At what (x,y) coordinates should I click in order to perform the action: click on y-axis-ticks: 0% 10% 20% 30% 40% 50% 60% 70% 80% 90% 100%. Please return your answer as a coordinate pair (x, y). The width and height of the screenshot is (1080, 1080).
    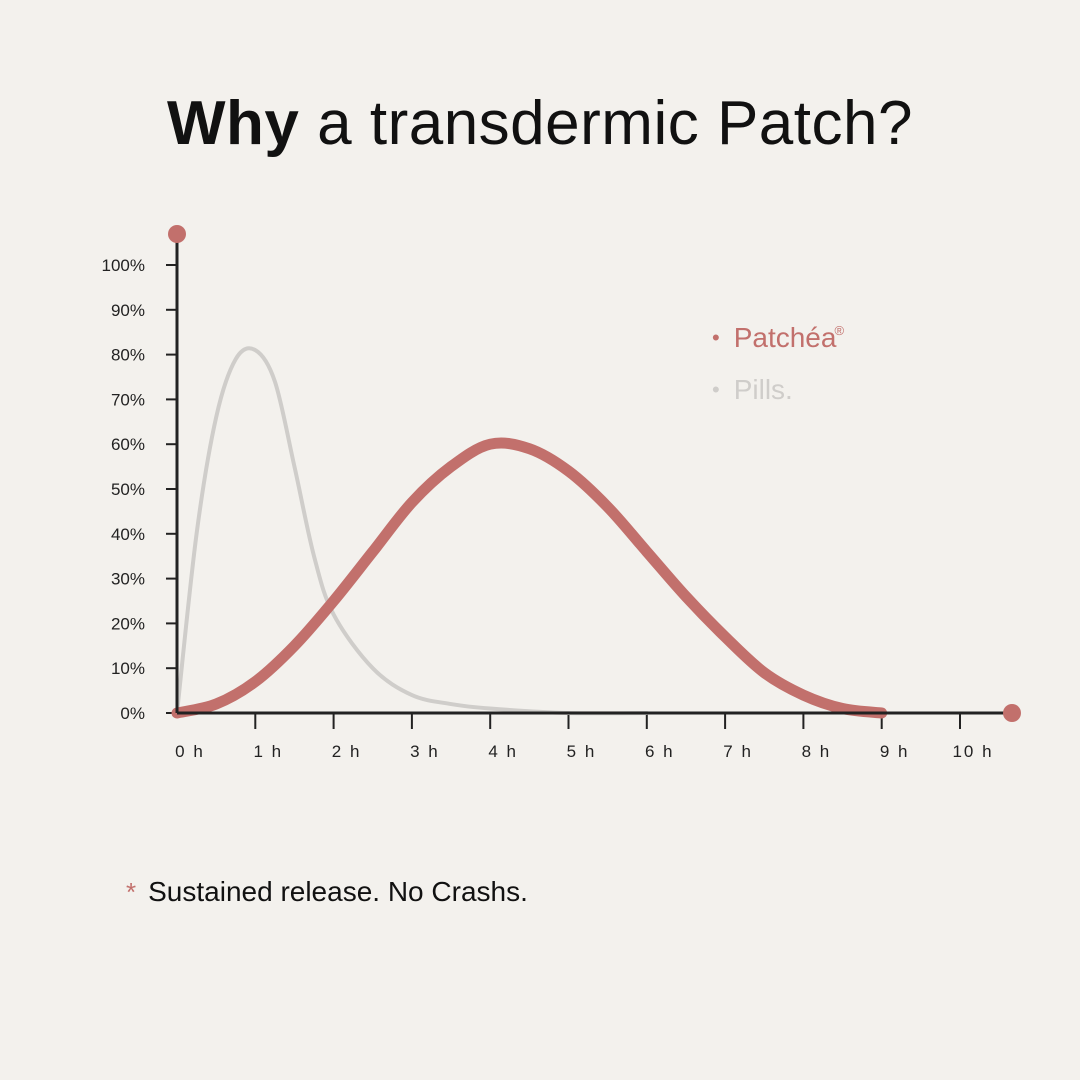
    Looking at the image, I should click on (139, 489).